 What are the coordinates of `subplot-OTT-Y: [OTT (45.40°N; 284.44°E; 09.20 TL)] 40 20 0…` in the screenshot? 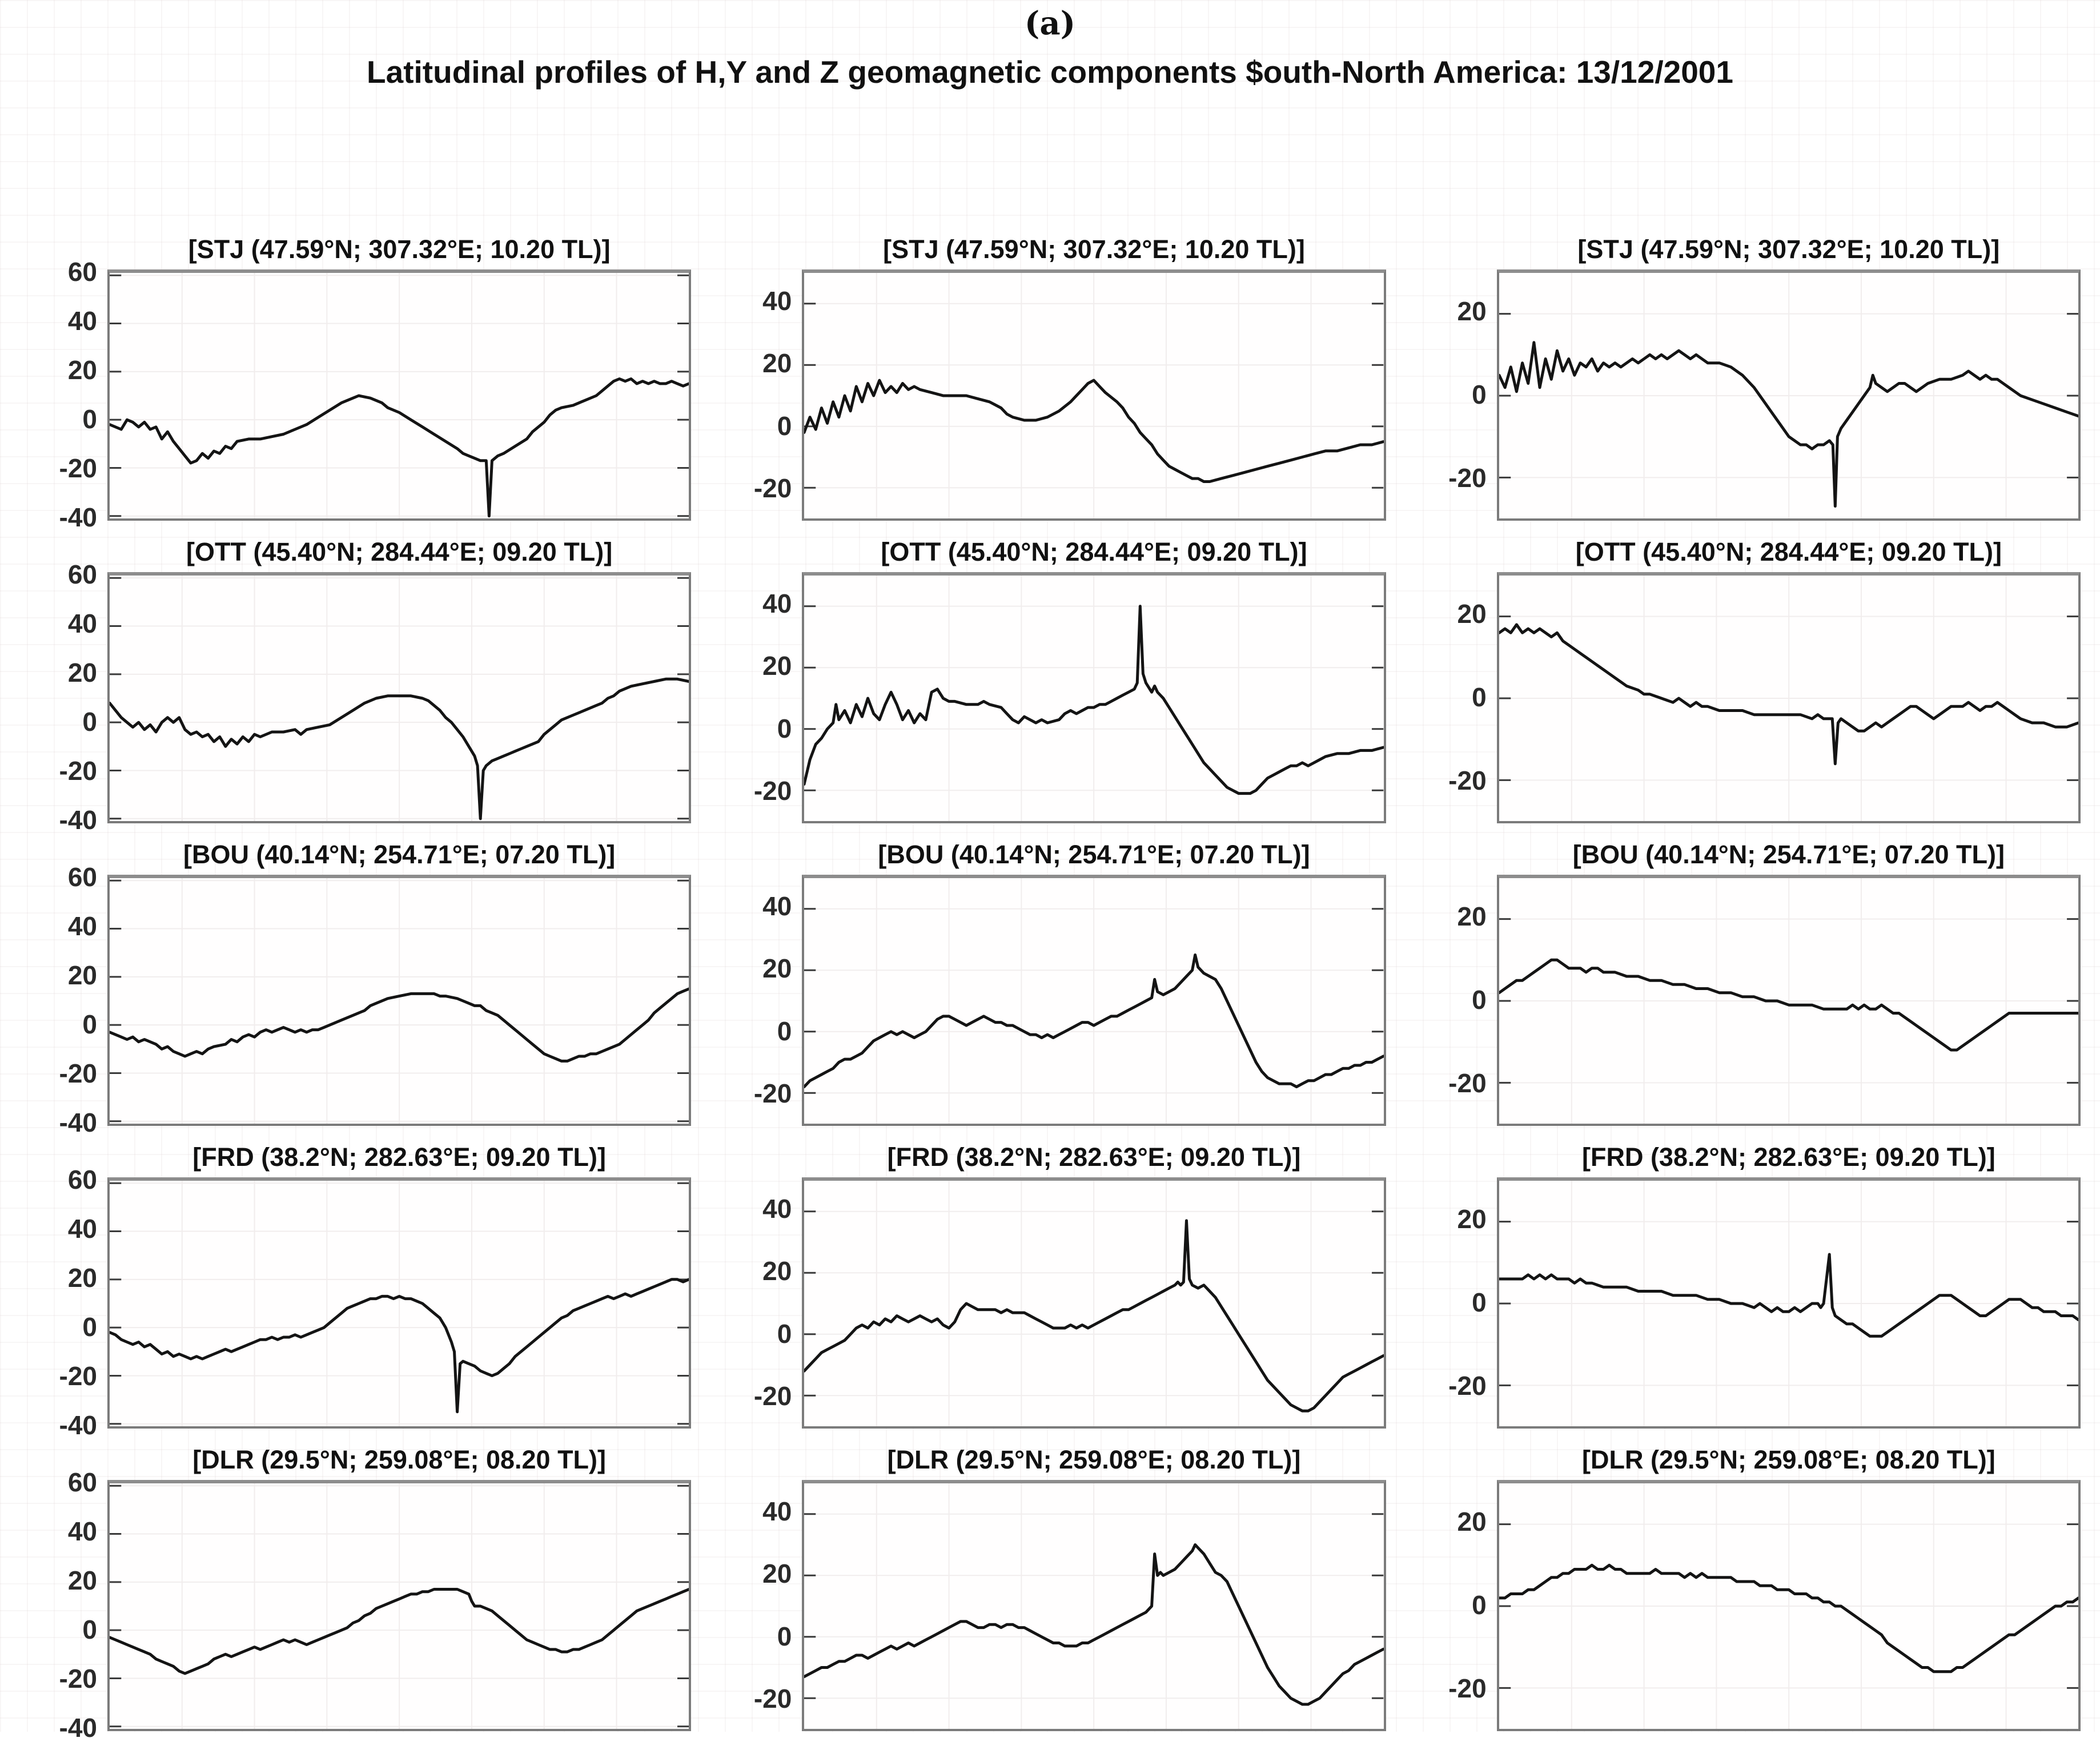 It's located at (1043, 679).